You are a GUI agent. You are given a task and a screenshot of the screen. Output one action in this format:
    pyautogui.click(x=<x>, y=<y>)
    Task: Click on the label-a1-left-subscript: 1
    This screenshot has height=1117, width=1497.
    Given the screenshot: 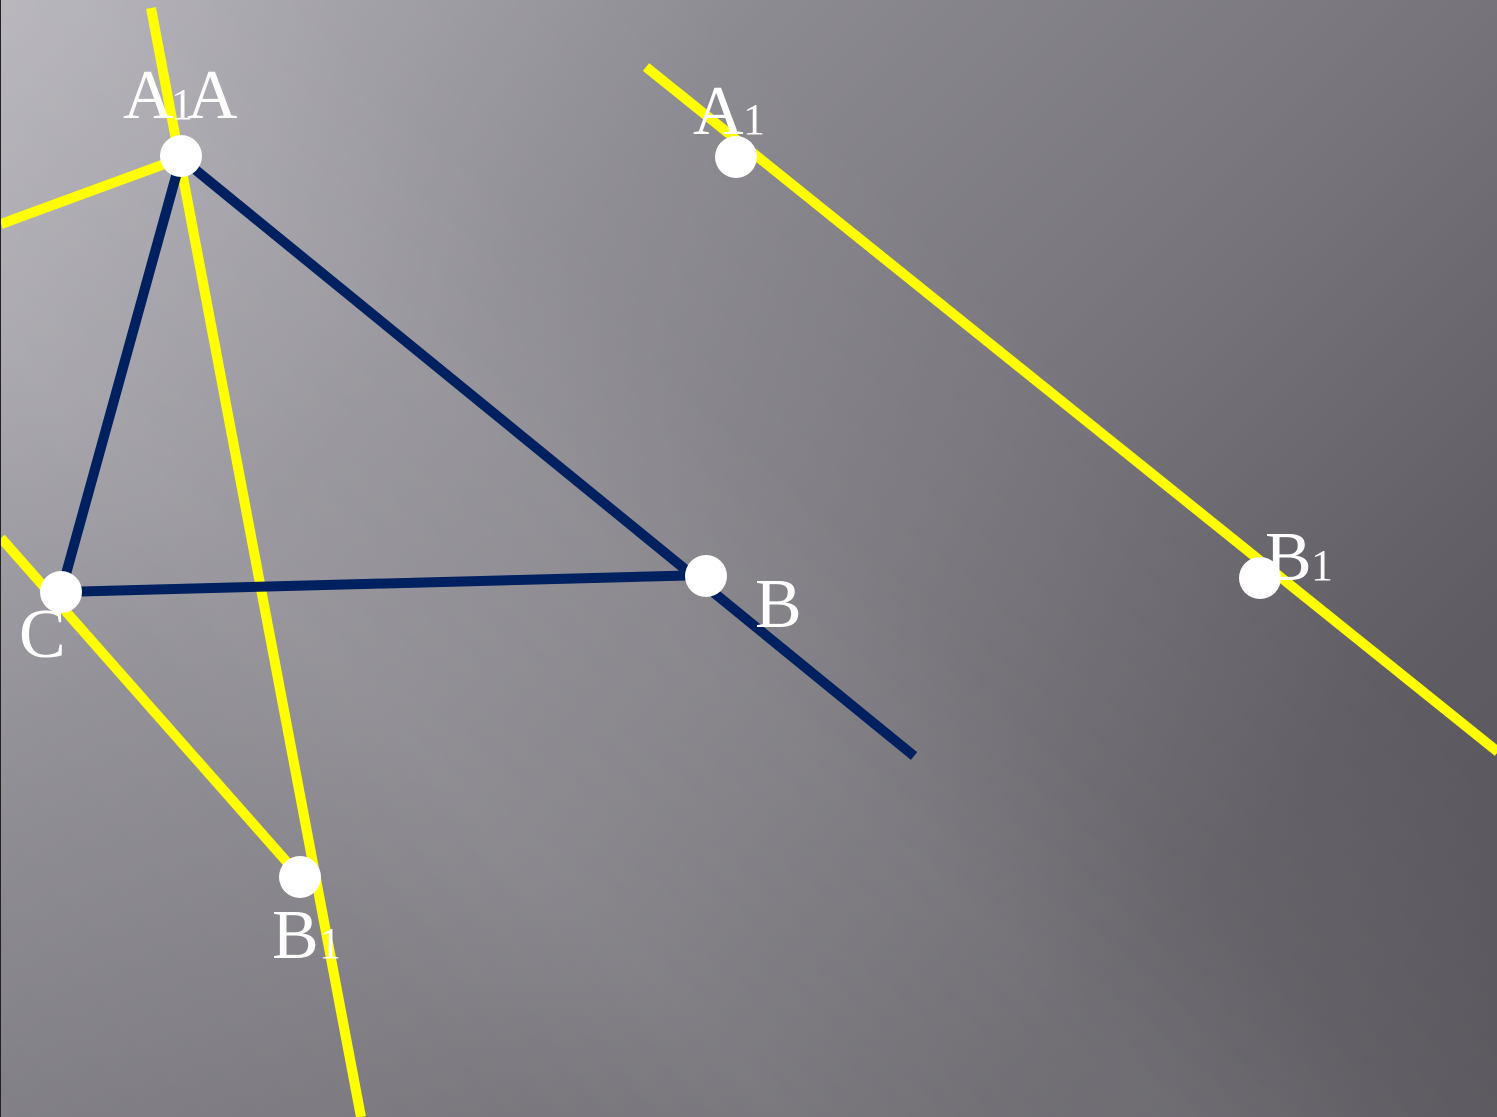 What is the action you would take?
    pyautogui.click(x=182, y=104)
    